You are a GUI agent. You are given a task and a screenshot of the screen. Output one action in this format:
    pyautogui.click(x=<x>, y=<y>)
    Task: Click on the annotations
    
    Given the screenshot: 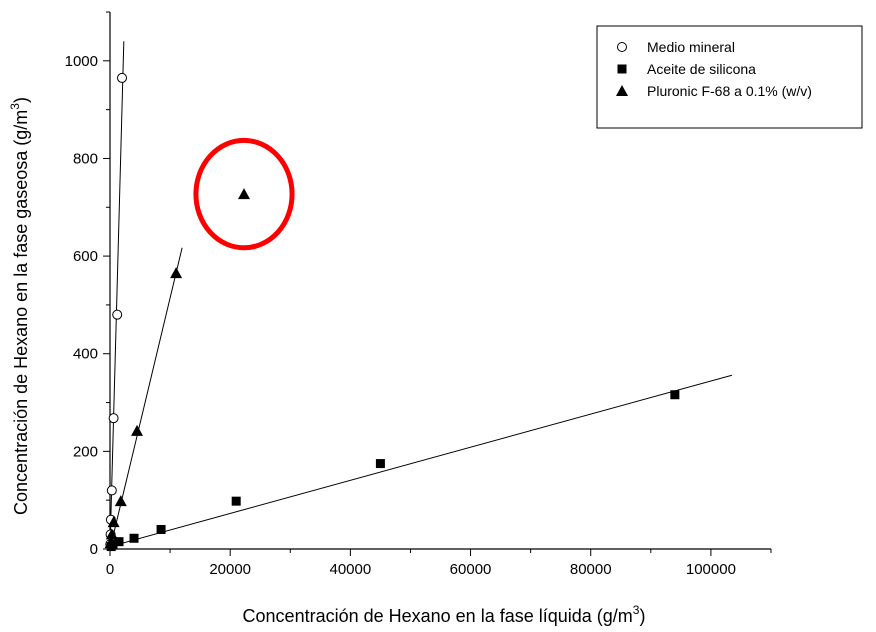 What is the action you would take?
    pyautogui.click(x=244, y=194)
    